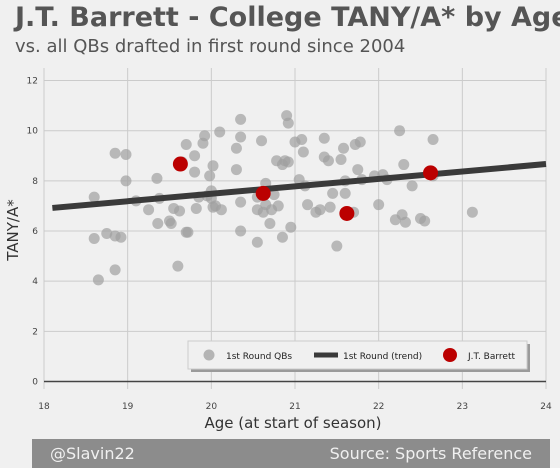 Image resolution: width=560 pixels, height=468 pixels. I want to click on y-tick-label: 0, so click(35, 382).